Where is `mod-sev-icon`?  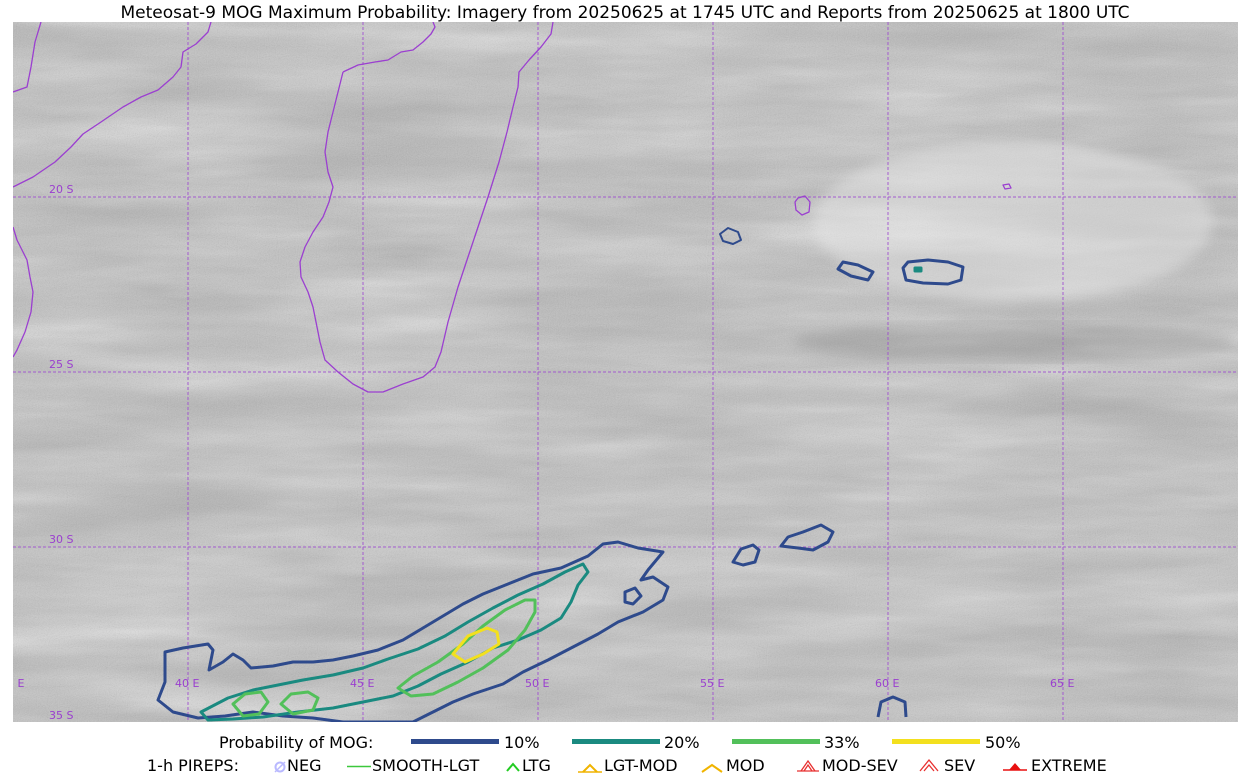 mod-sev-icon is located at coordinates (808, 765).